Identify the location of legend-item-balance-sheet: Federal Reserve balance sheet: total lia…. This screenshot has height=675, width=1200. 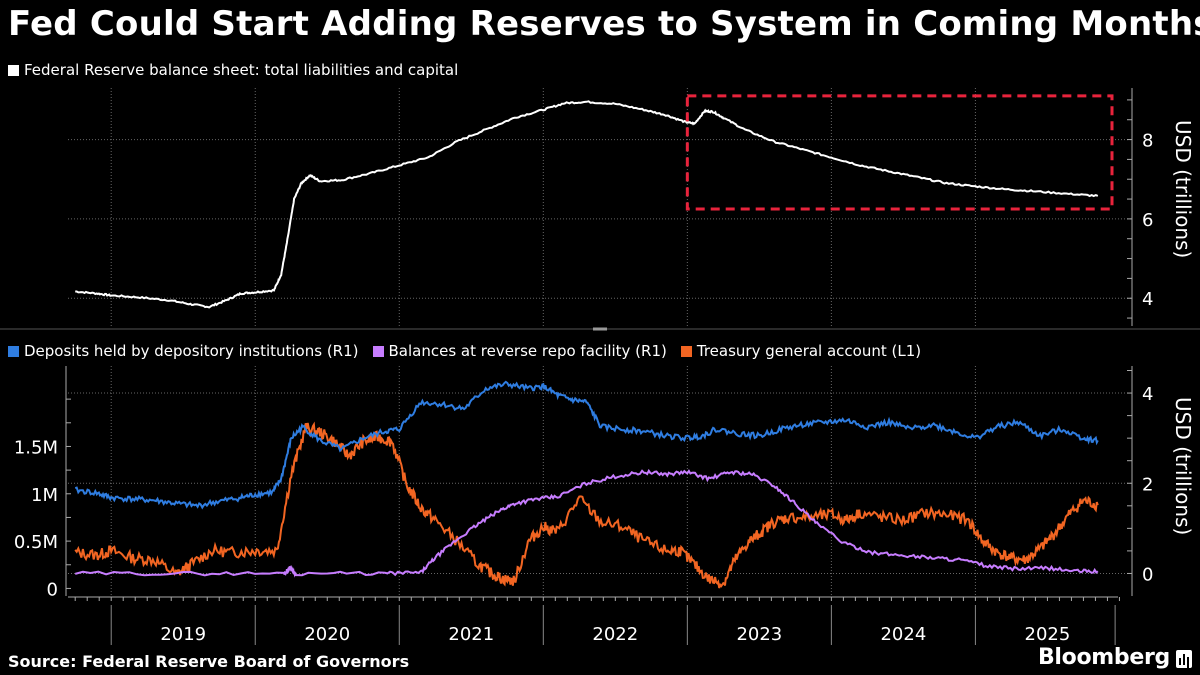
(233, 70).